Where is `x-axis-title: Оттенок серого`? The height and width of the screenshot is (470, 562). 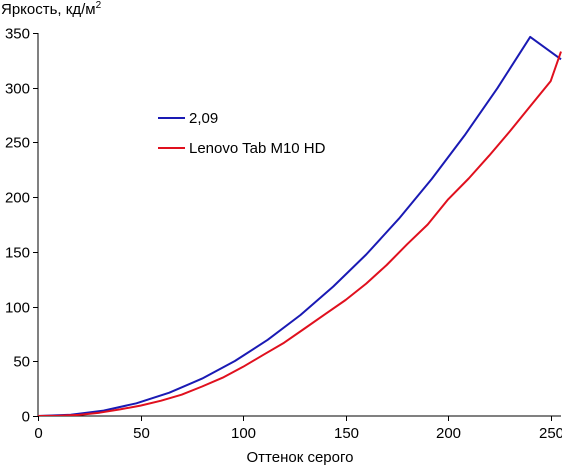 x-axis-title: Оттенок серого is located at coordinates (300, 457).